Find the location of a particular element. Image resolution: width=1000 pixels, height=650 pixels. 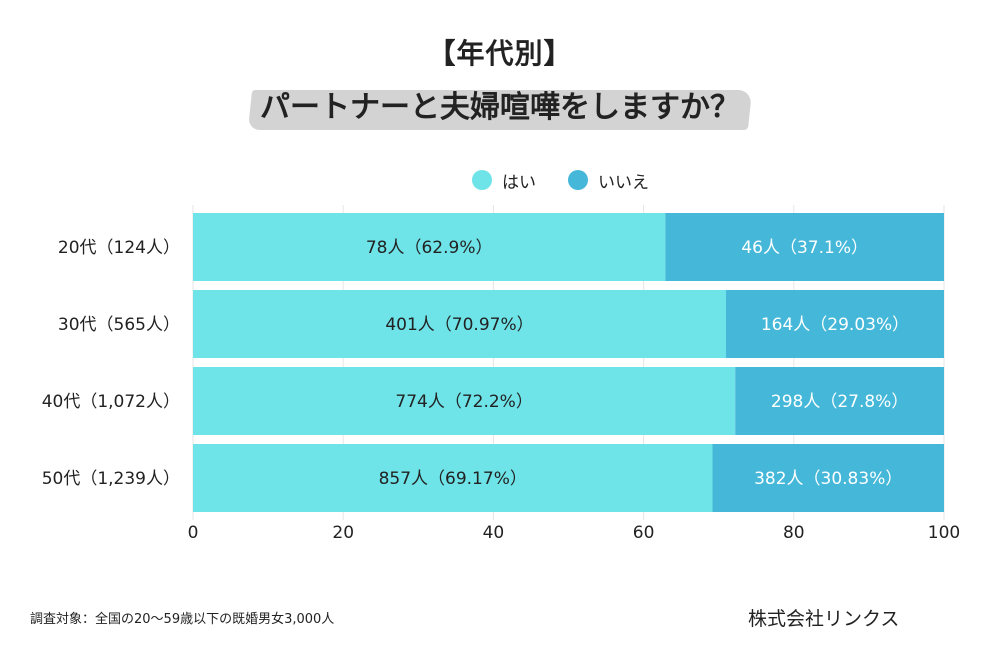

category-label-2: 40代（1,072人） is located at coordinates (111, 402).